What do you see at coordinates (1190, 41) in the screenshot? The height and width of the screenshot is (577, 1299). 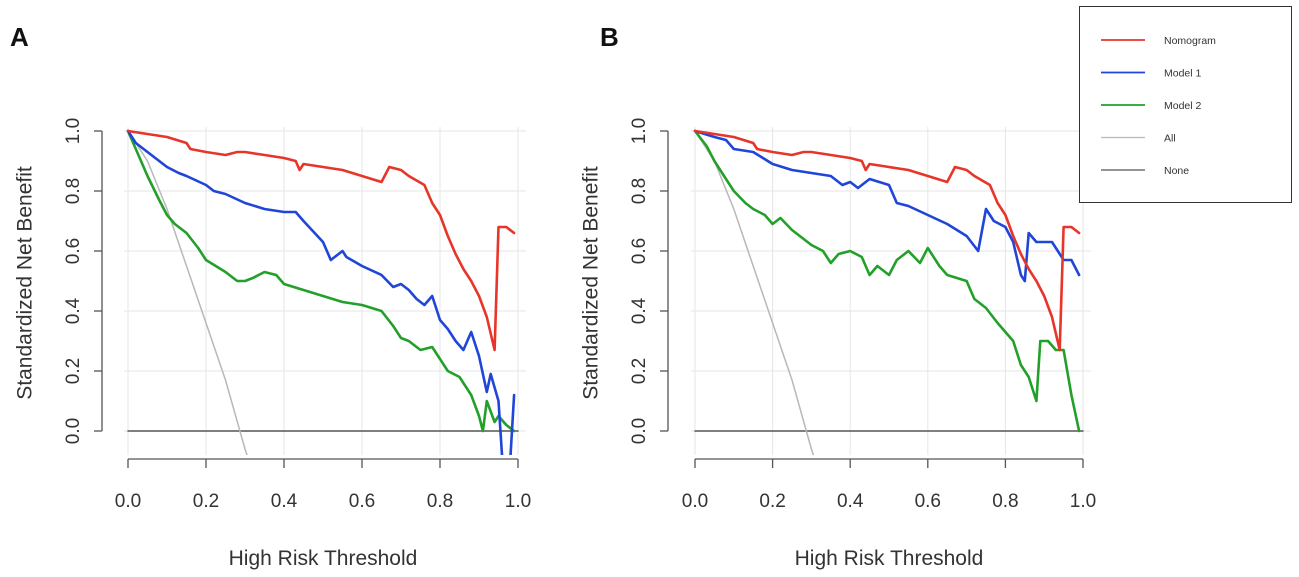 I see `legend-label-nomogram: Nomogram` at bounding box center [1190, 41].